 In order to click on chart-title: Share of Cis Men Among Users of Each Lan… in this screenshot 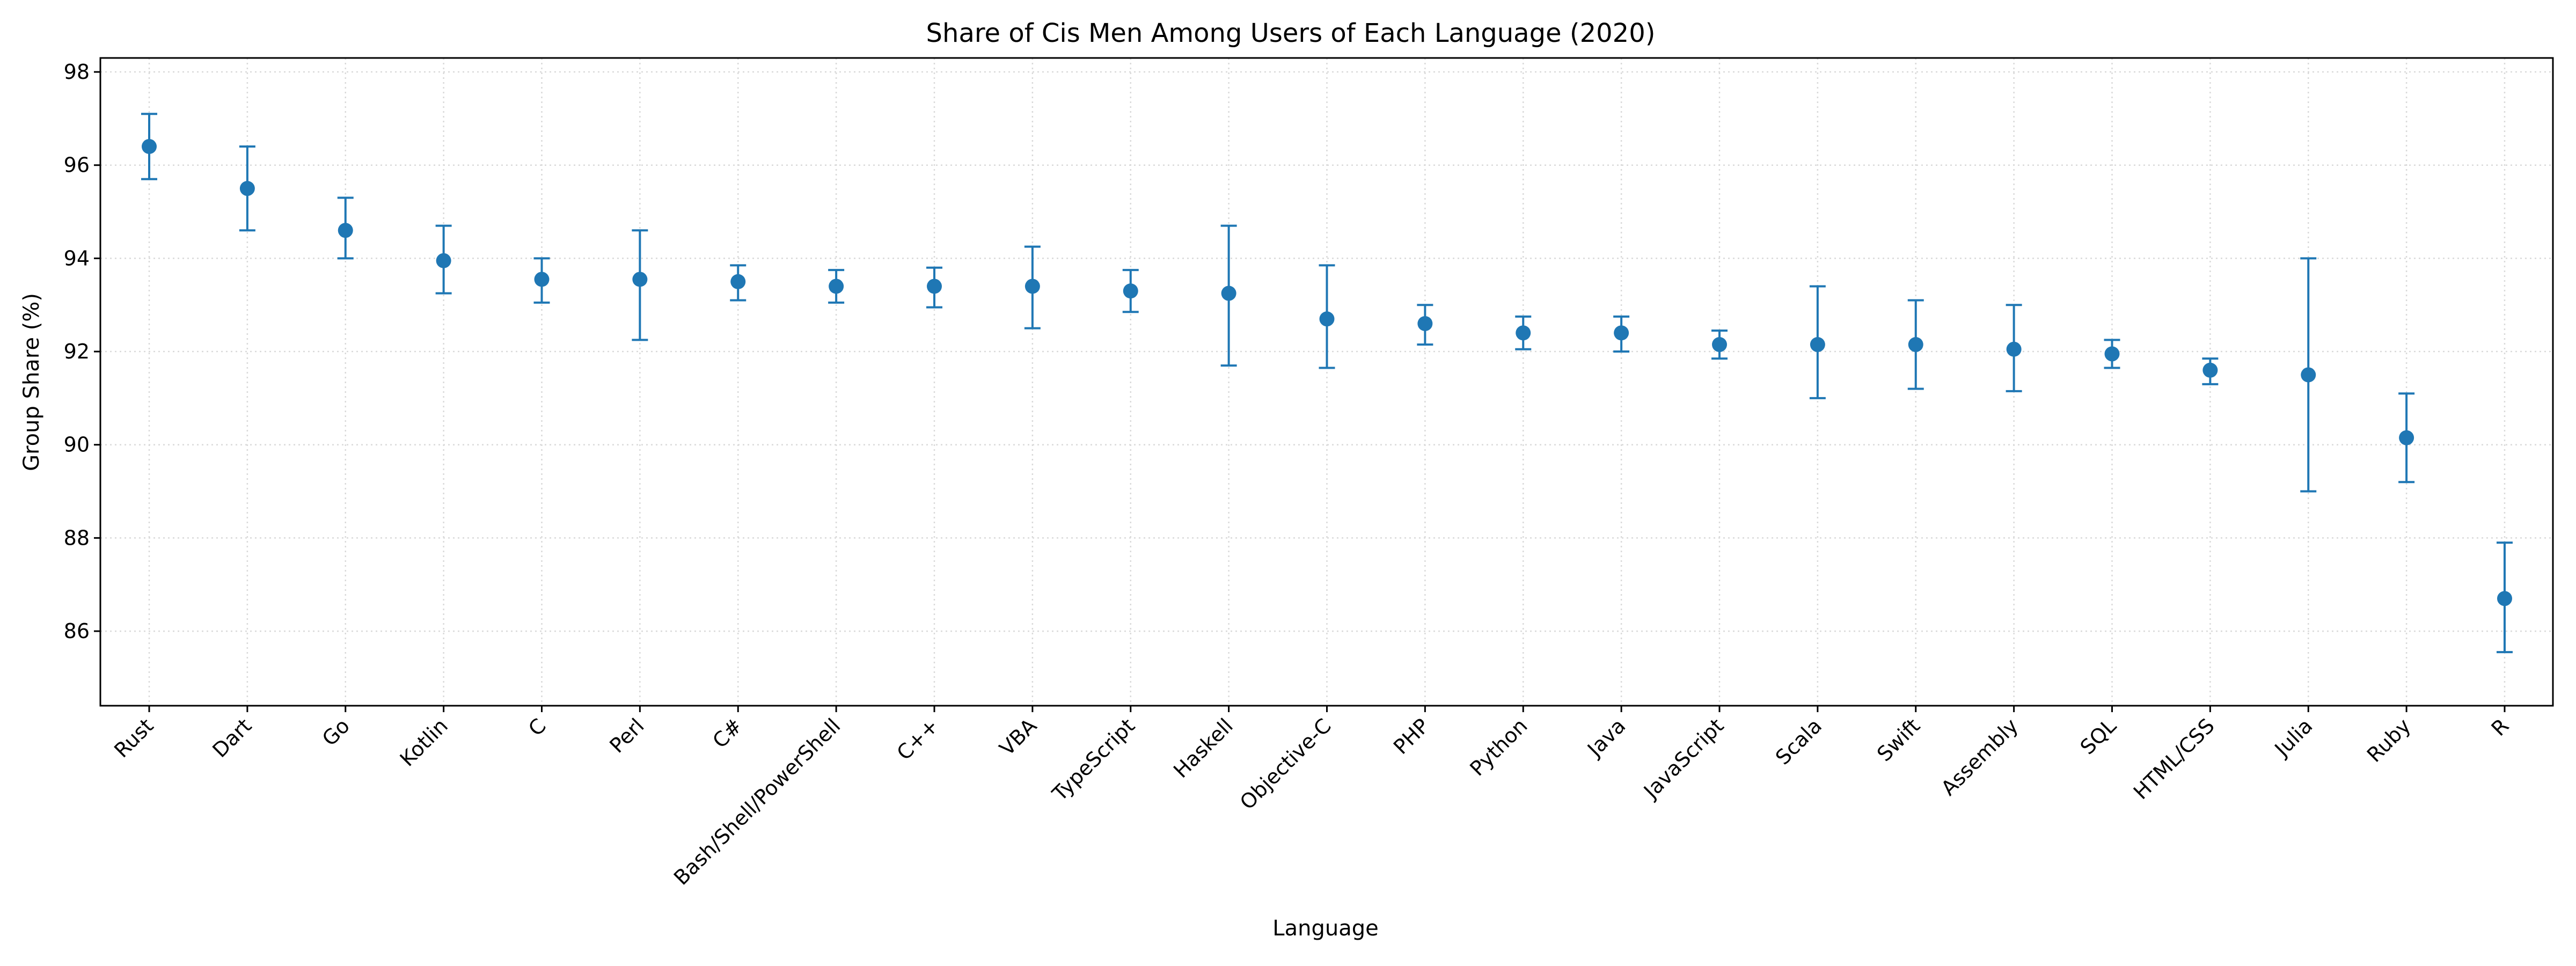, I will do `click(1291, 33)`.